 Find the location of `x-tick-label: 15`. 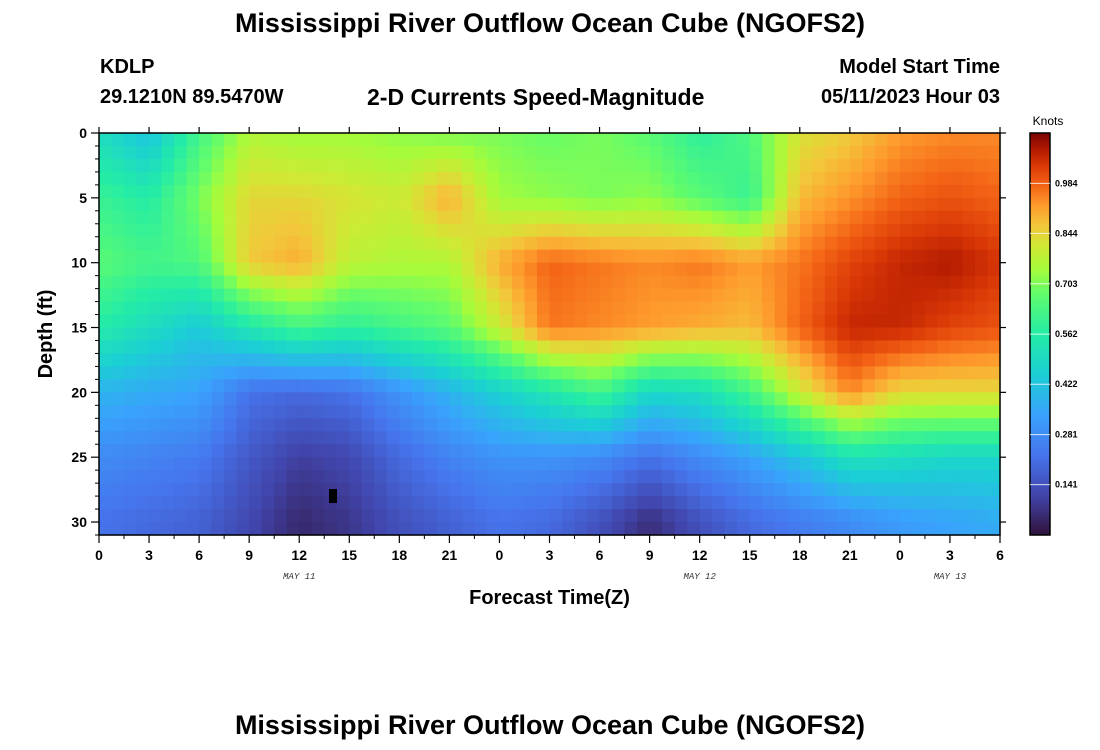

x-tick-label: 15 is located at coordinates (750, 555).